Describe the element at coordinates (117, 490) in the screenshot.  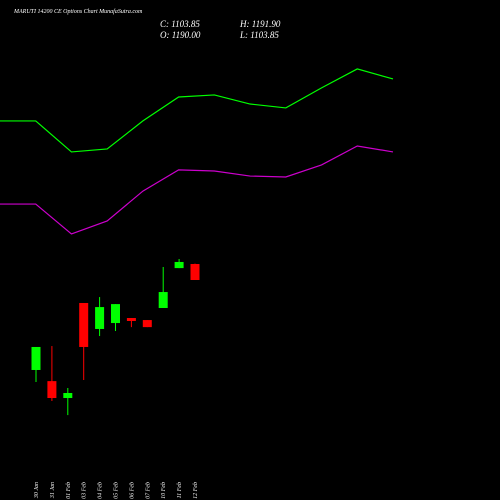
I see `x-tick-label: 05 Feb` at that location.